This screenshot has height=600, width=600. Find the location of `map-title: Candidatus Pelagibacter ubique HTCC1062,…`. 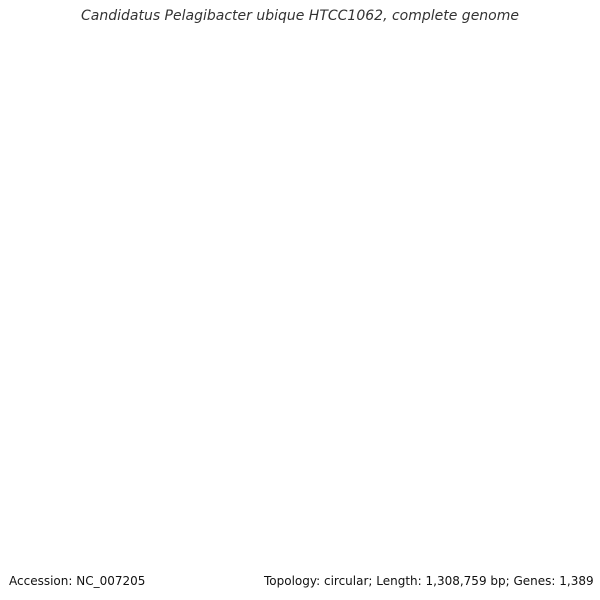

map-title: Candidatus Pelagibacter ubique HTCC1062,… is located at coordinates (299, 16).